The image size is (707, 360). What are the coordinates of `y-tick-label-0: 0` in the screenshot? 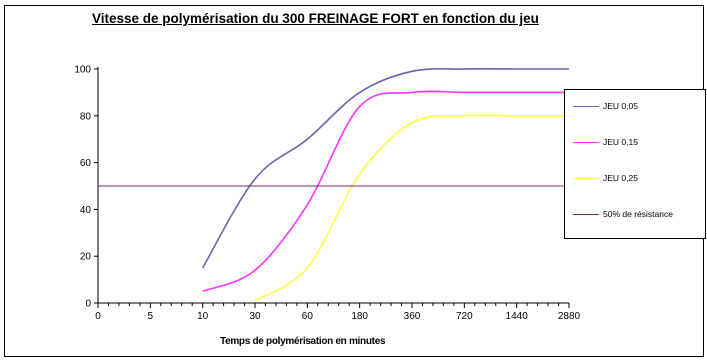 It's located at (88, 304).